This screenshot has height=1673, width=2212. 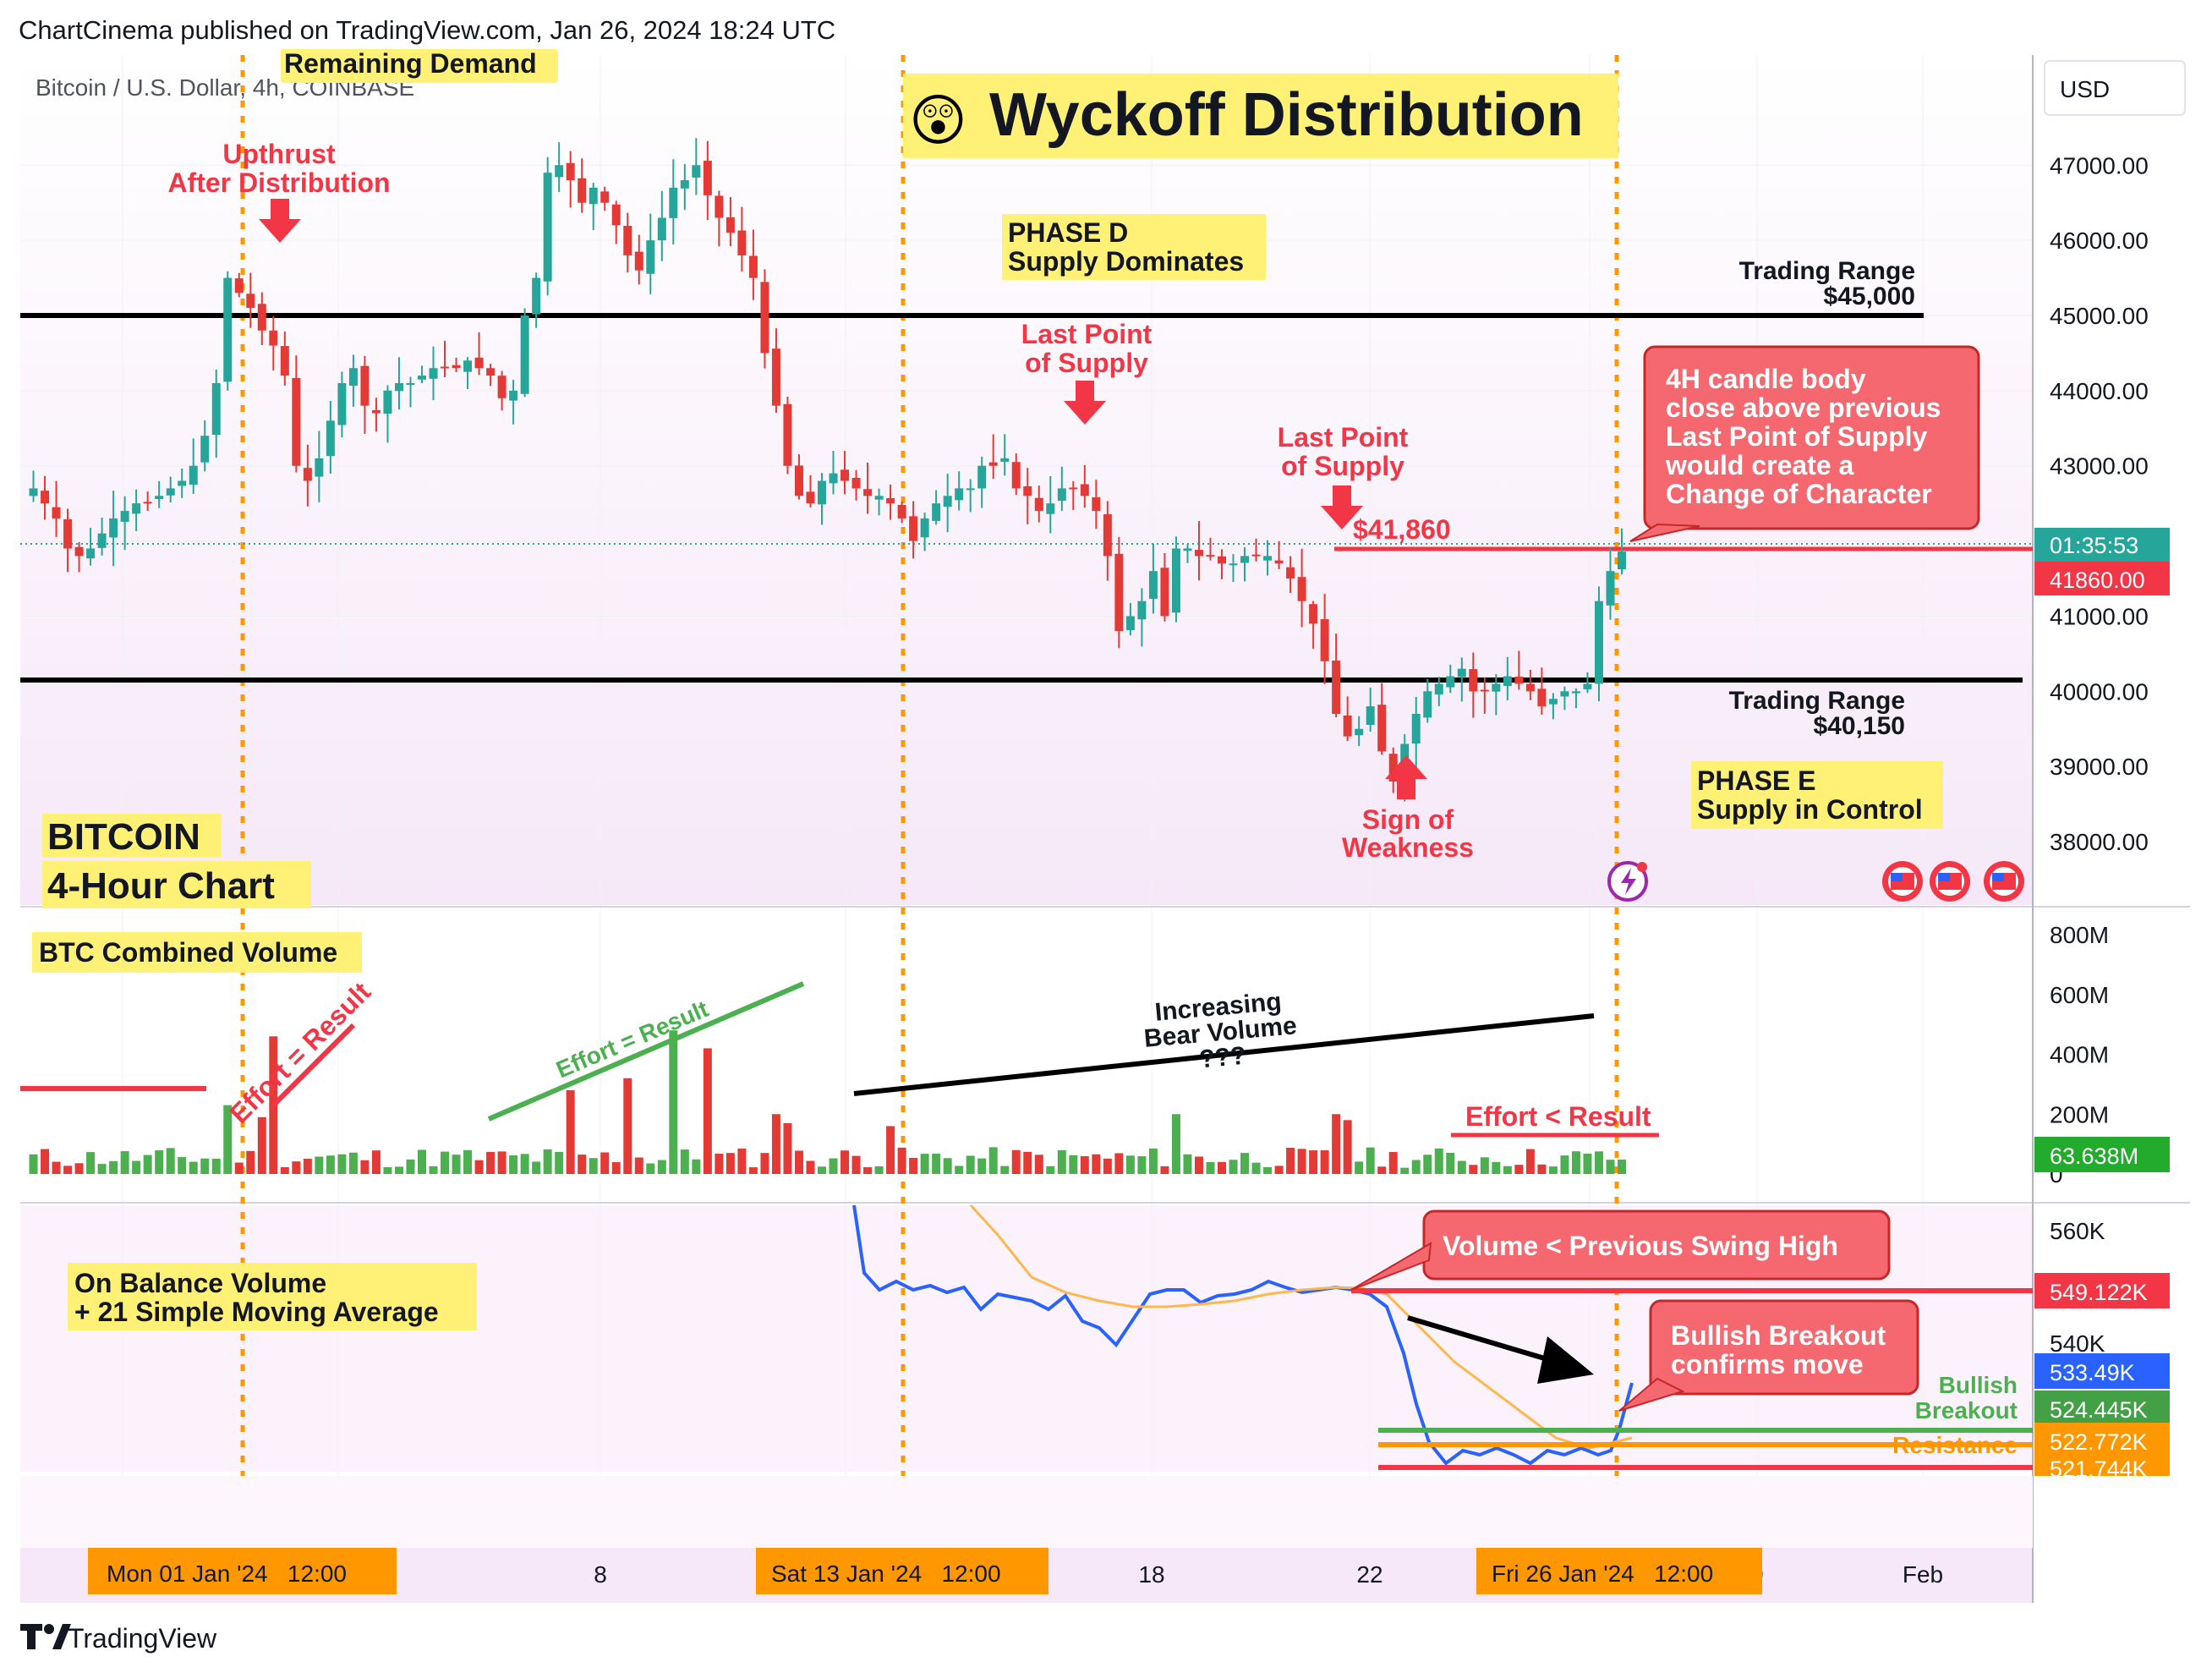 I want to click on sow-label-2: Weakness, so click(x=1408, y=847).